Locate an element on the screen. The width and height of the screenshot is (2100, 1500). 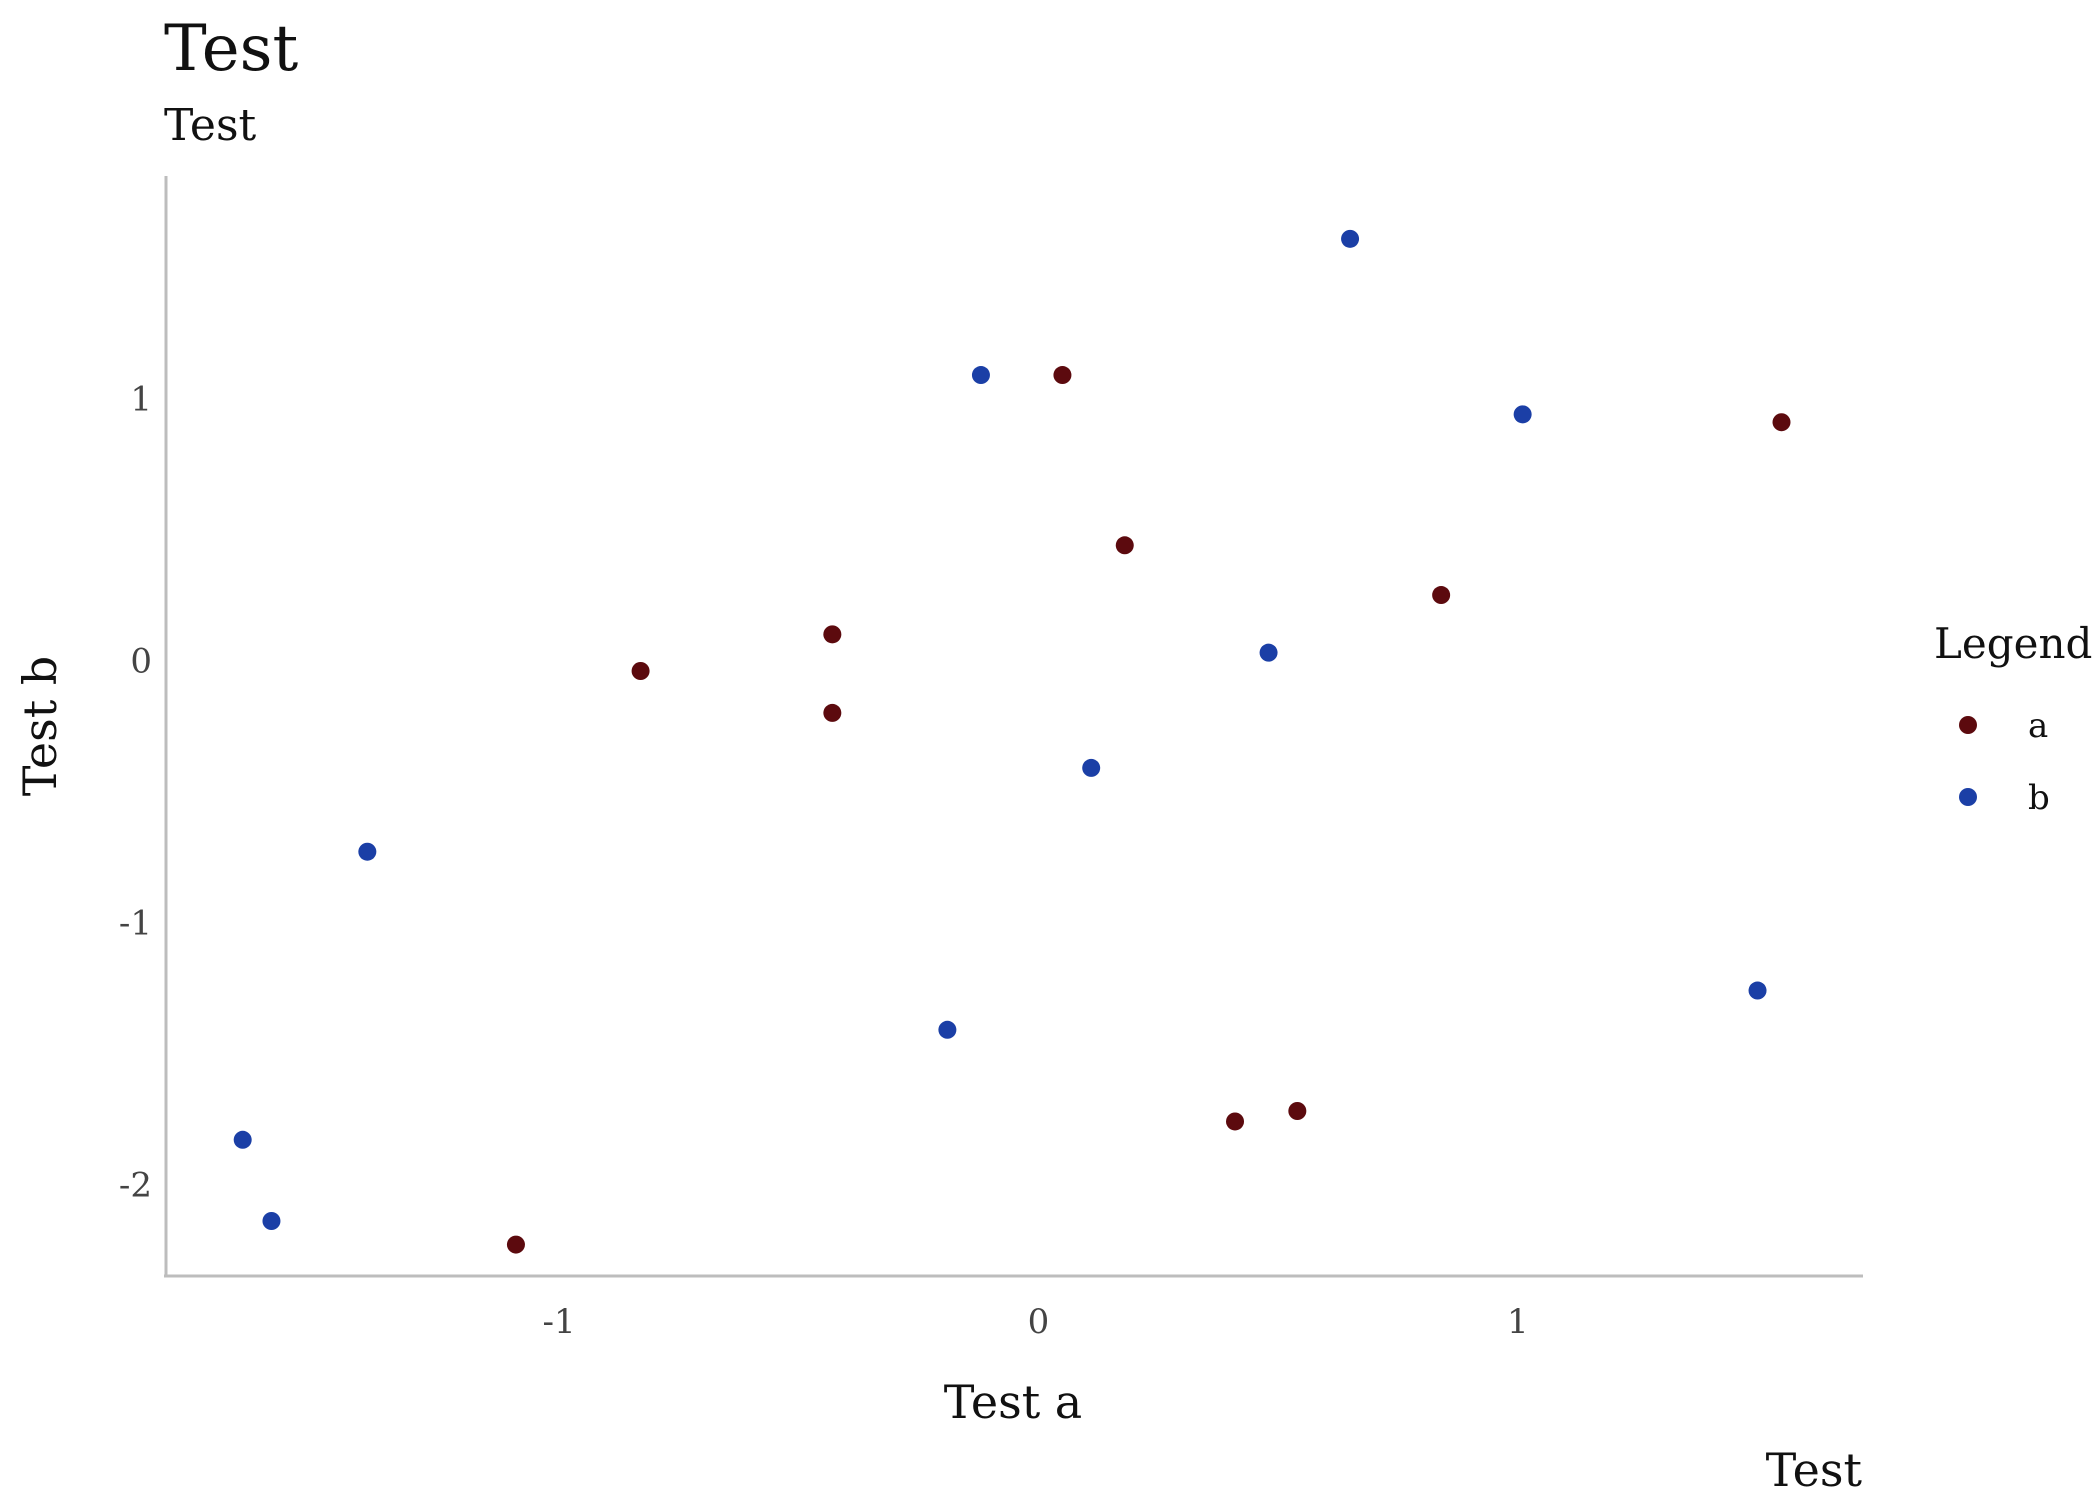
legend-items: ab is located at coordinates (2004, 762).